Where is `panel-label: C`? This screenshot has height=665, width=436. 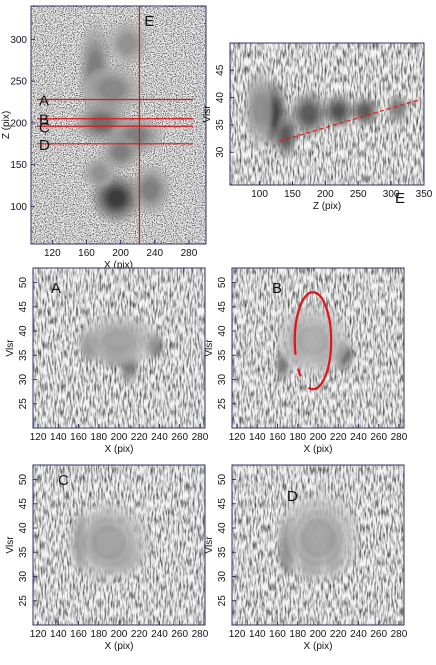
panel-label: C is located at coordinates (63, 480).